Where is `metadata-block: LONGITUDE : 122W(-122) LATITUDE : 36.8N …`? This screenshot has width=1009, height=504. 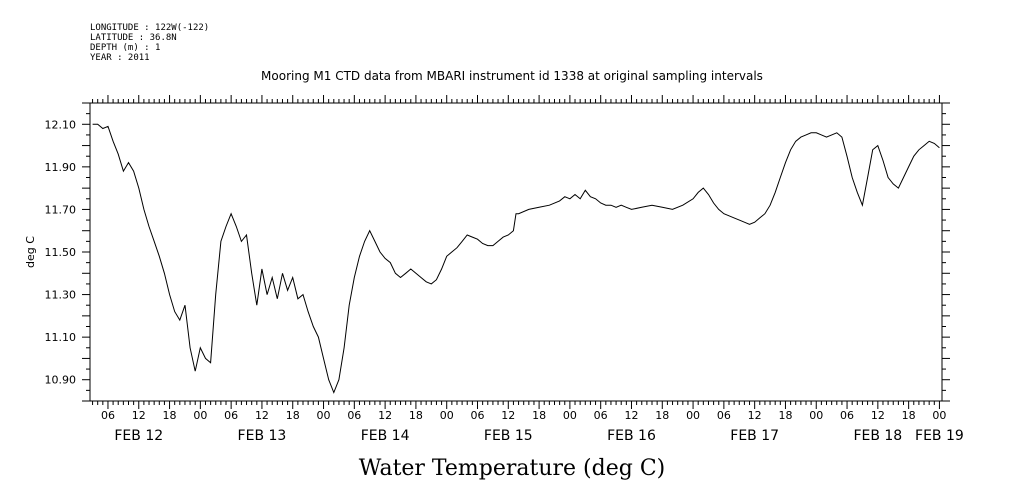
metadata-block: LONGITUDE : 122W(-122) LATITUDE : 36.8N … is located at coordinates (149, 43).